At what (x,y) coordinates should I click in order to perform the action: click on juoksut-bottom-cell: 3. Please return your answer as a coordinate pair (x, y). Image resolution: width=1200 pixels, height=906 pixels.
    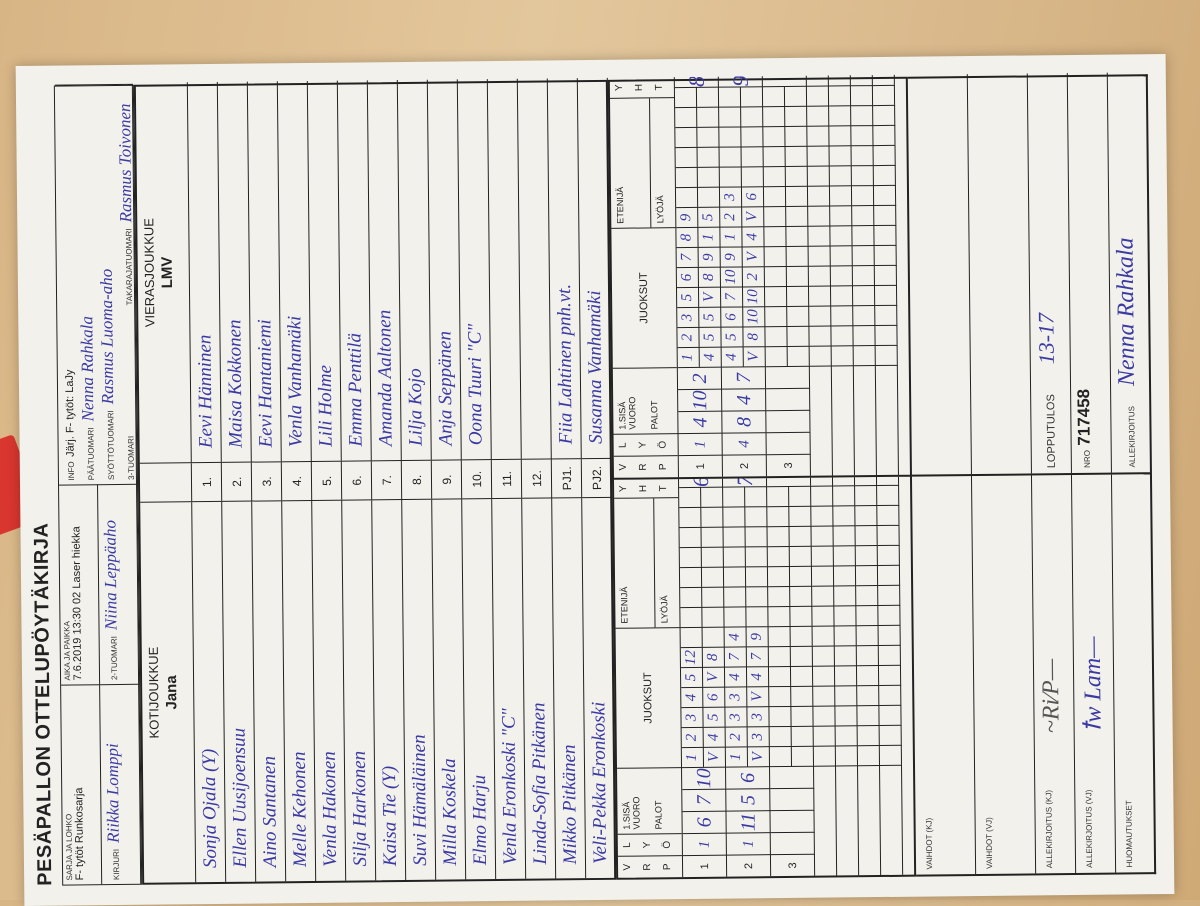
    Looking at the image, I should click on (759, 736).